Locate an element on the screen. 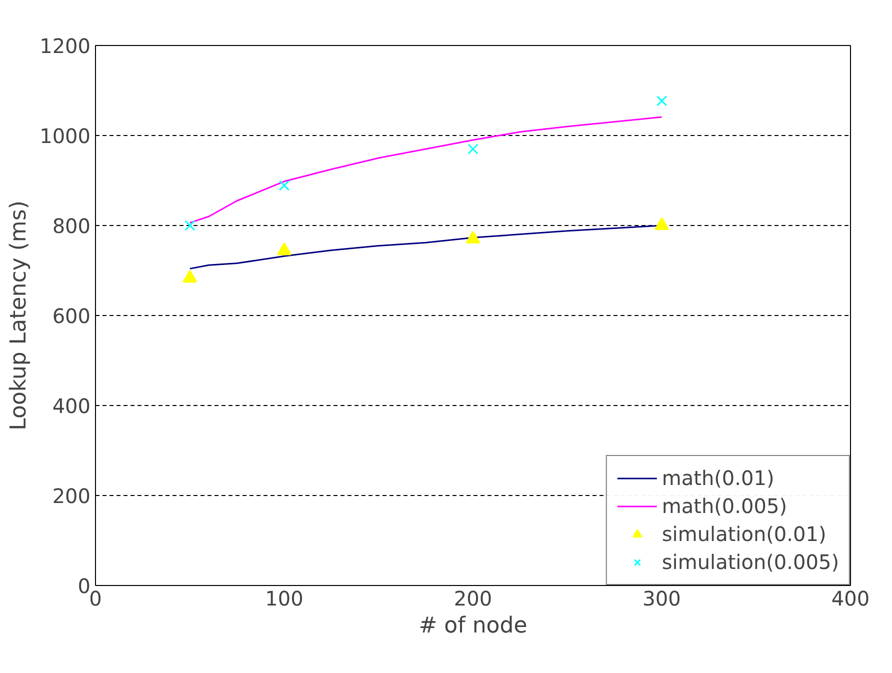  x-tick-label: 300 is located at coordinates (661, 598).